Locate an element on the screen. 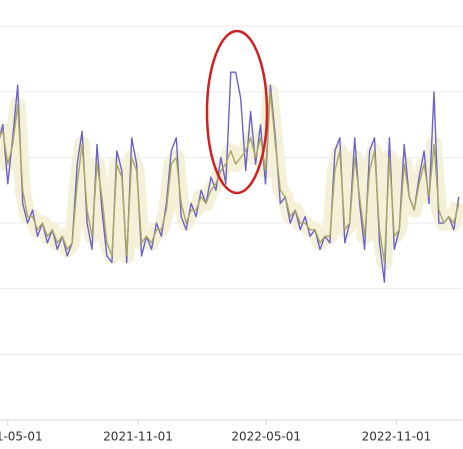 The height and width of the screenshot is (449, 463). x-tick-label: 2021-11-01 is located at coordinates (138, 437).